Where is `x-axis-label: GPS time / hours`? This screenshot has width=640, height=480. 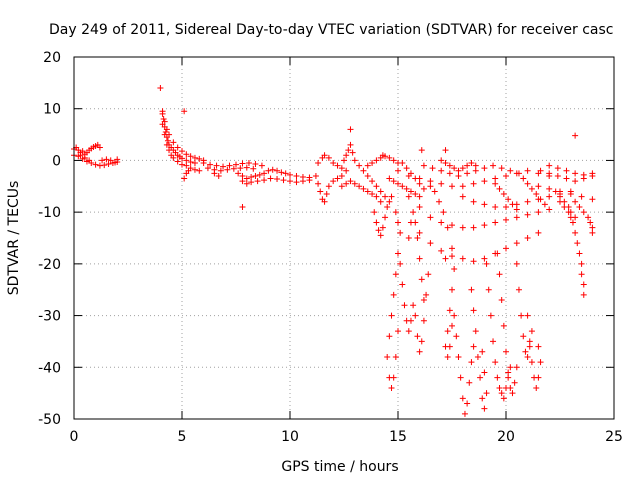
x-axis-label: GPS time / hours is located at coordinates (339, 467).